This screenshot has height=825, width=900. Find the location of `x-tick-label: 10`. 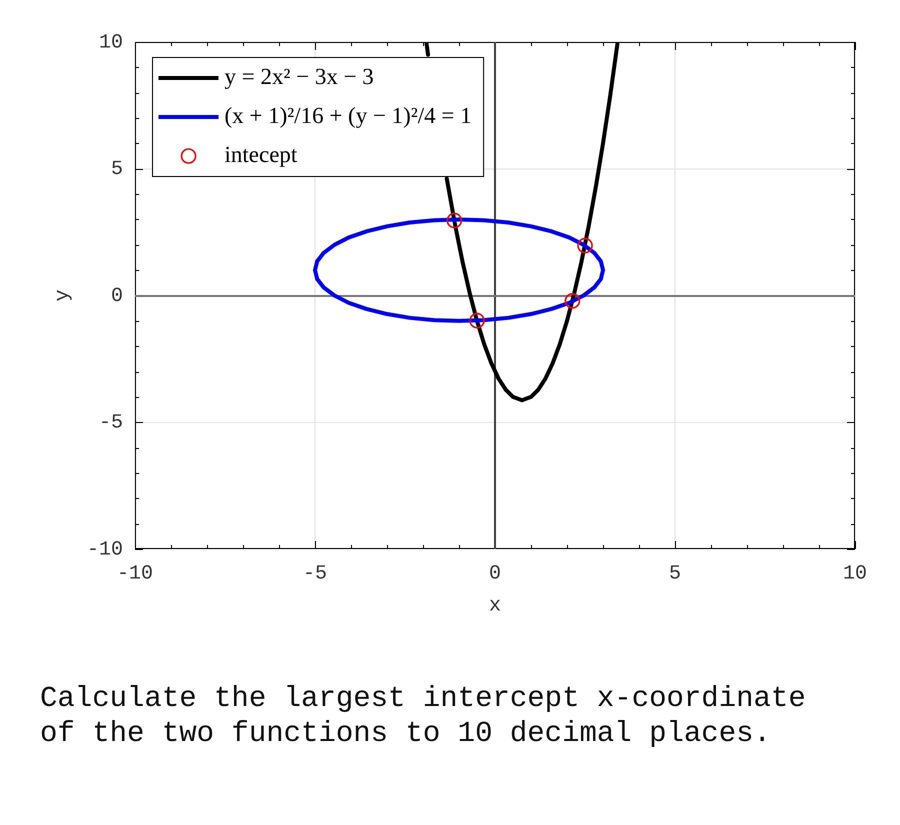

x-tick-label: 10 is located at coordinates (855, 574).